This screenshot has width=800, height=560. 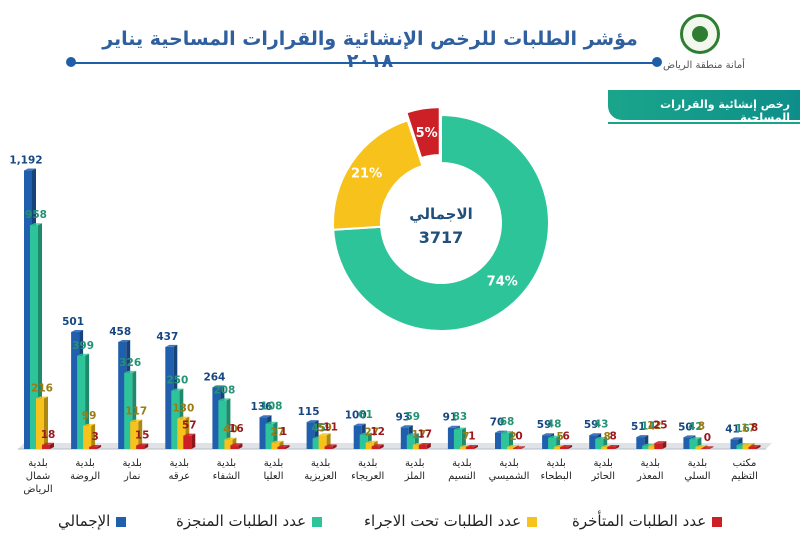 What do you see at coordinates (732, 429) in the screenshot?
I see `bar-value-label: 41` at bounding box center [732, 429].